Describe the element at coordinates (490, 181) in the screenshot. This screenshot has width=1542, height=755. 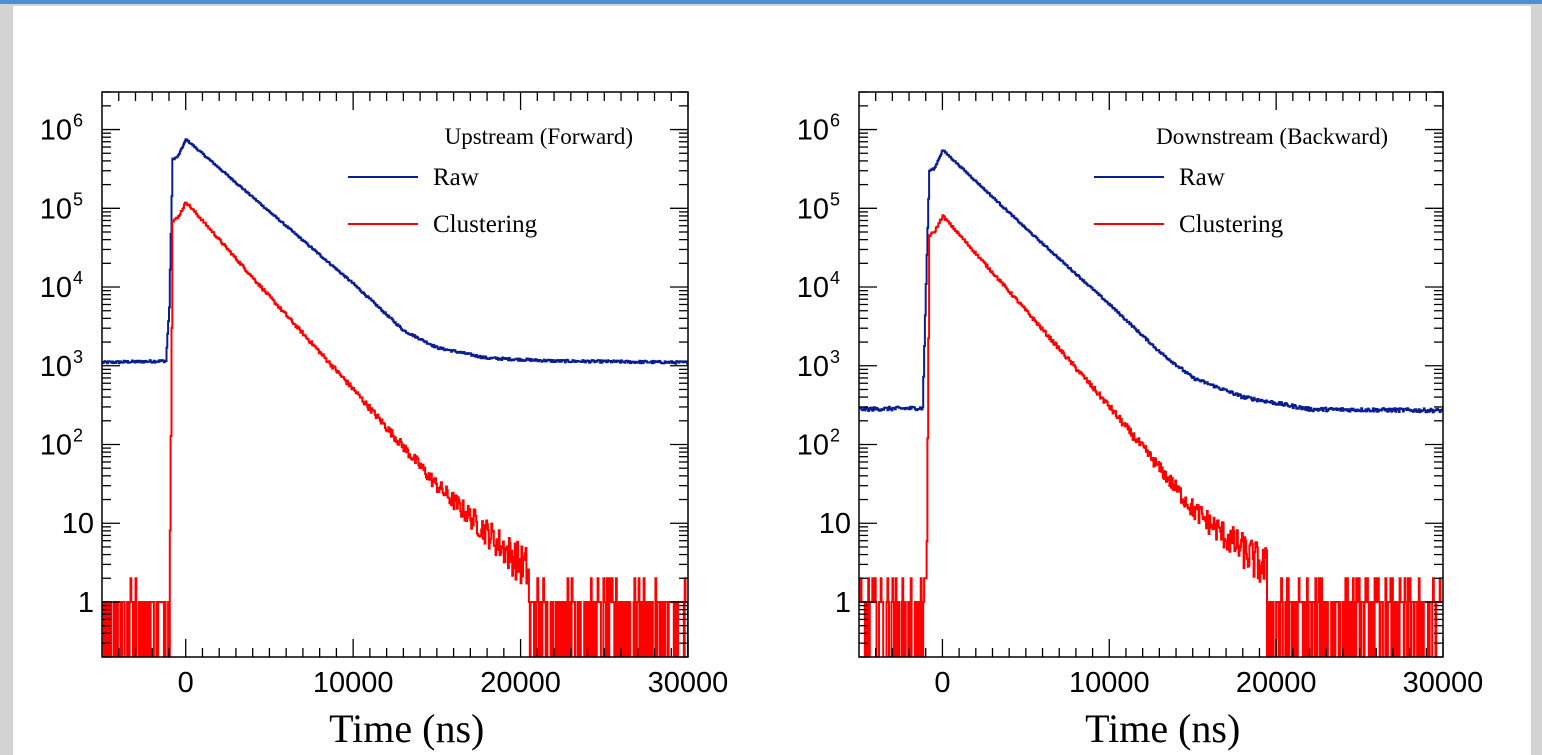
I see `legend: Upstream (Forward) Raw Clustering` at that location.